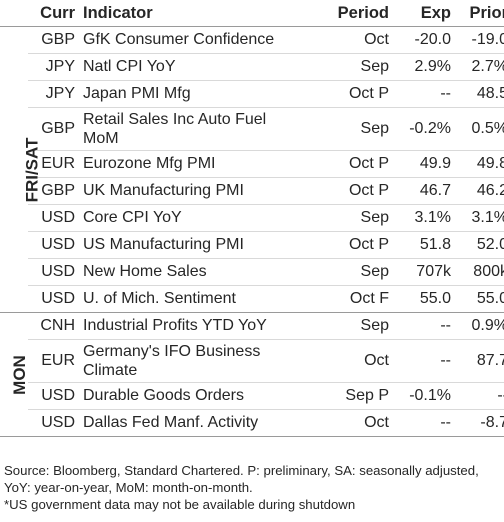 The width and height of the screenshot is (504, 522). Describe the element at coordinates (191, 272) in the screenshot. I see `indicator-cell: New Home Sales` at that location.